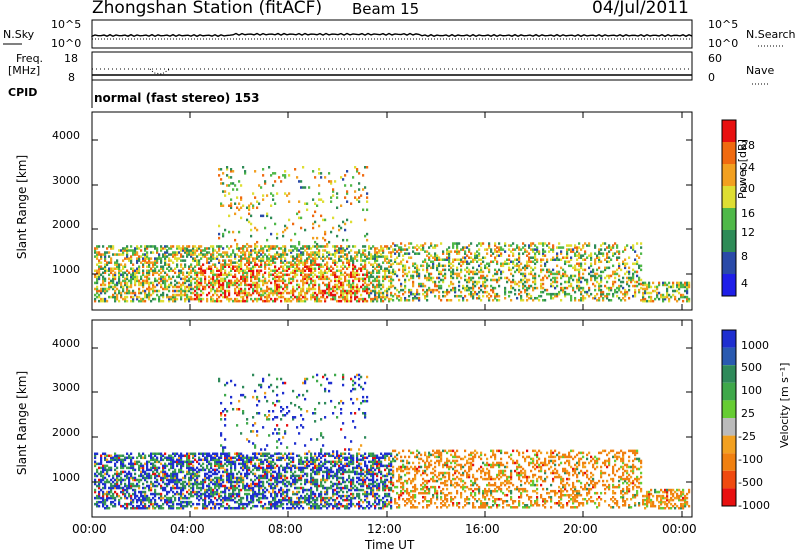 This screenshot has height=554, width=800. I want to click on beam-label: Beam 15, so click(386, 9).